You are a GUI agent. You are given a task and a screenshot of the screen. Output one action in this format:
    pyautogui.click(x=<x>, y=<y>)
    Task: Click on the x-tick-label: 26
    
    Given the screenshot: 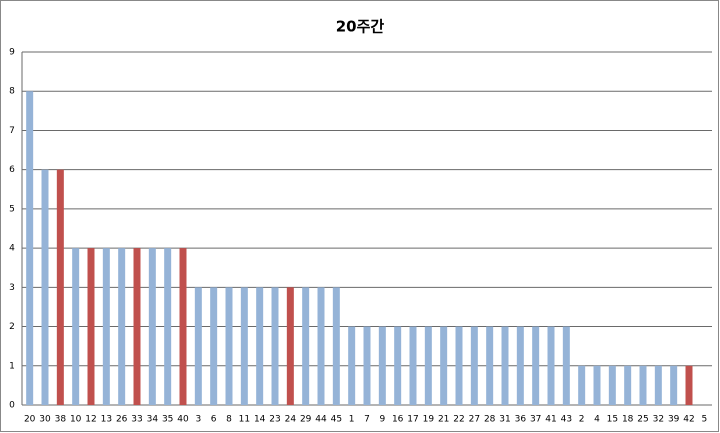 What is the action you would take?
    pyautogui.click(x=122, y=420)
    